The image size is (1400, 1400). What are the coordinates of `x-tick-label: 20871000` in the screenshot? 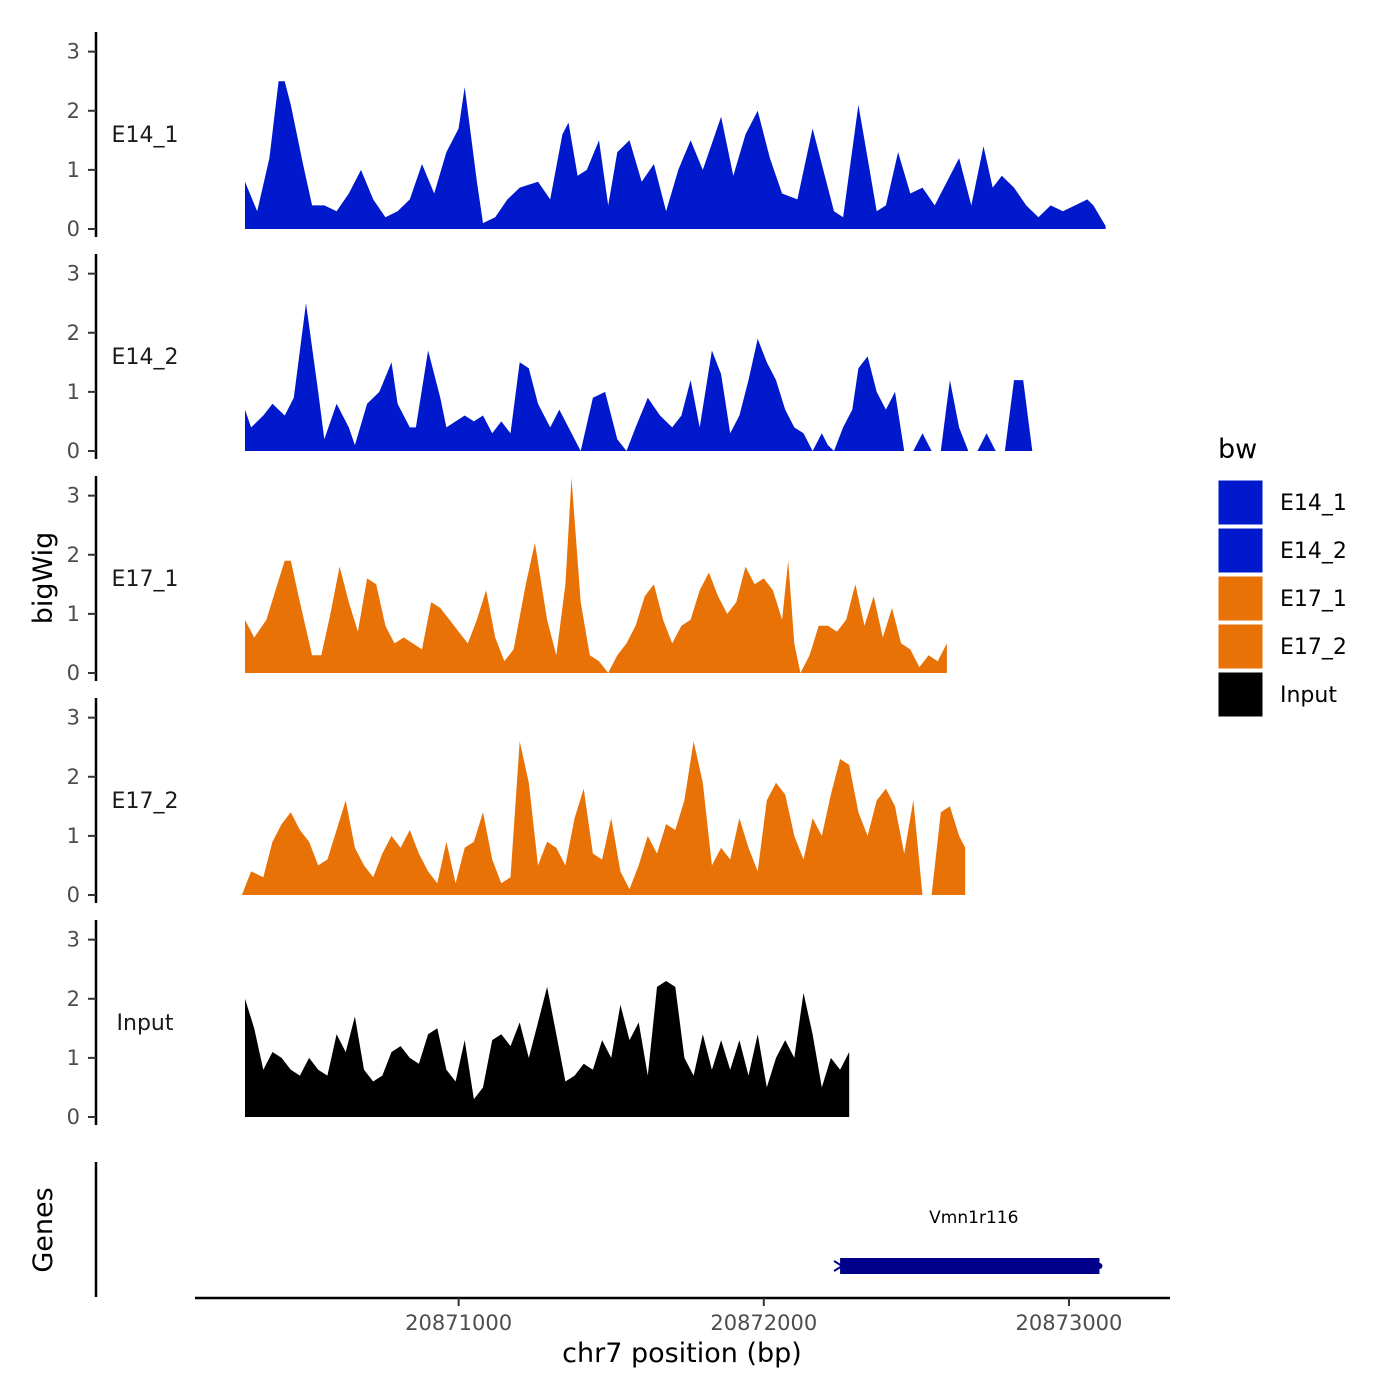 It's located at (458, 1323).